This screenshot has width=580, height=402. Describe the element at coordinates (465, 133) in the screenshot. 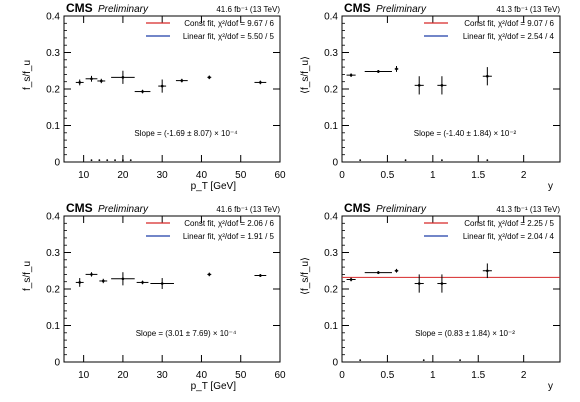

I see `slope-annotation: Slope = (-1.40 ± 1.84) × 10⁻²` at that location.